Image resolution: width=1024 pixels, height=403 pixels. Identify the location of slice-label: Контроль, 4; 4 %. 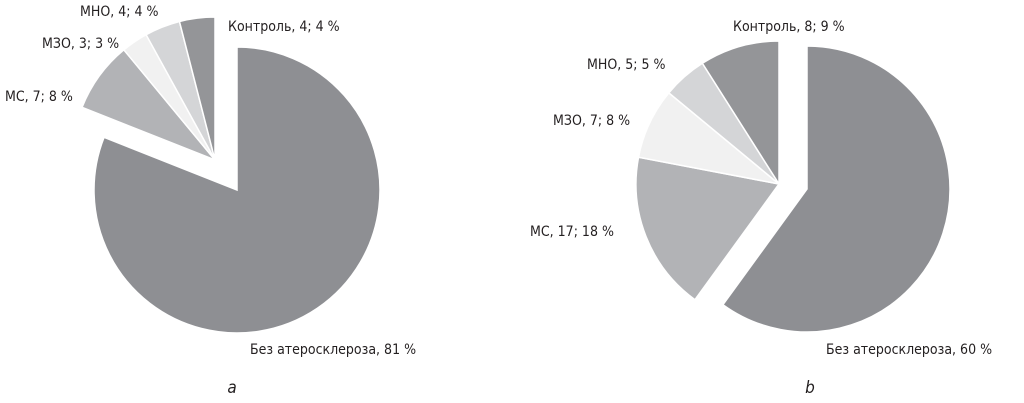
(284, 27).